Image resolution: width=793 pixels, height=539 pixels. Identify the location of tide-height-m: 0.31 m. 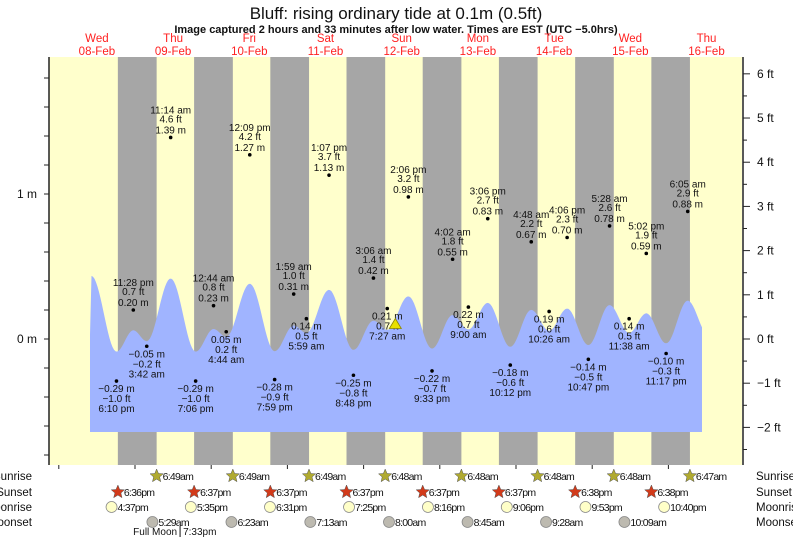
(293, 287).